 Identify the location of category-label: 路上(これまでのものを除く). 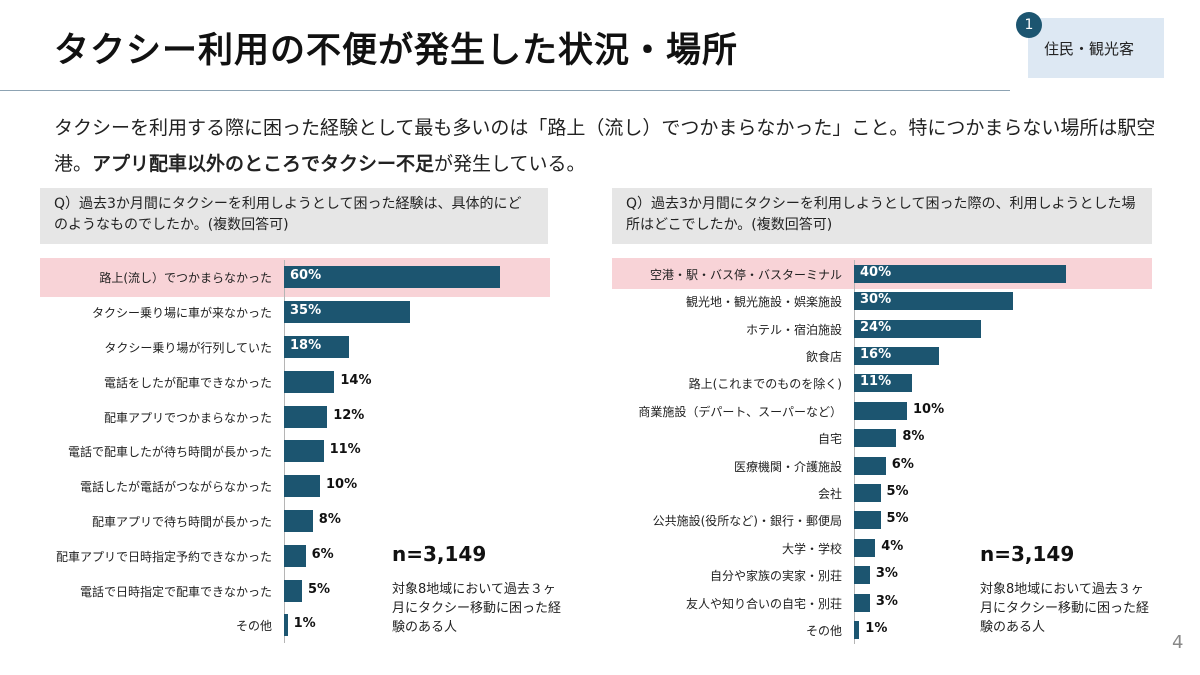
(765, 384).